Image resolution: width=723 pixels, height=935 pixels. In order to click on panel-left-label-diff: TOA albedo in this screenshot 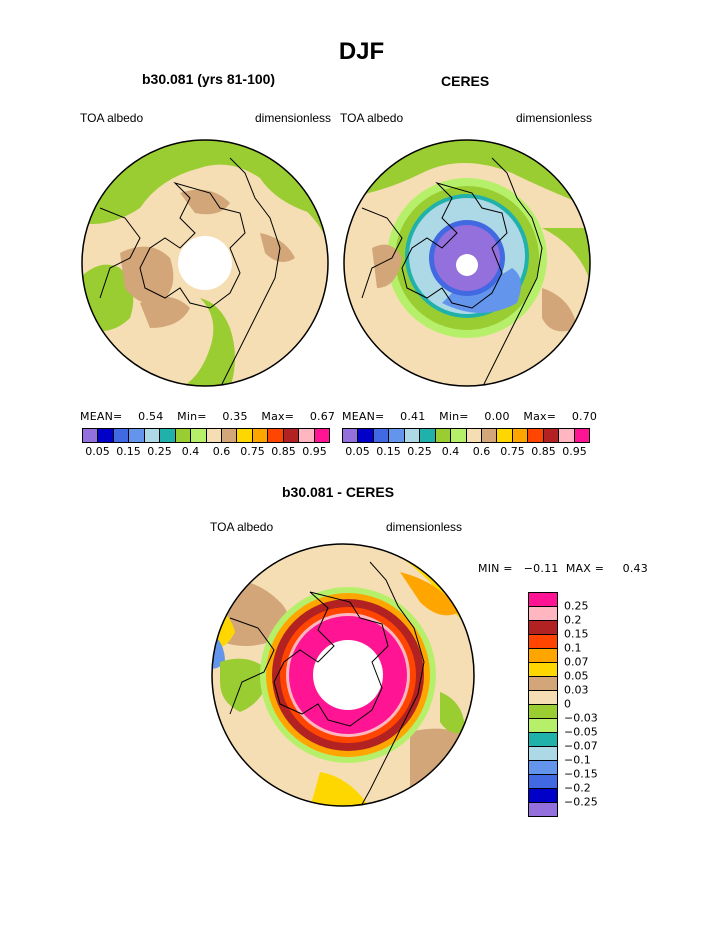, I will do `click(242, 527)`.